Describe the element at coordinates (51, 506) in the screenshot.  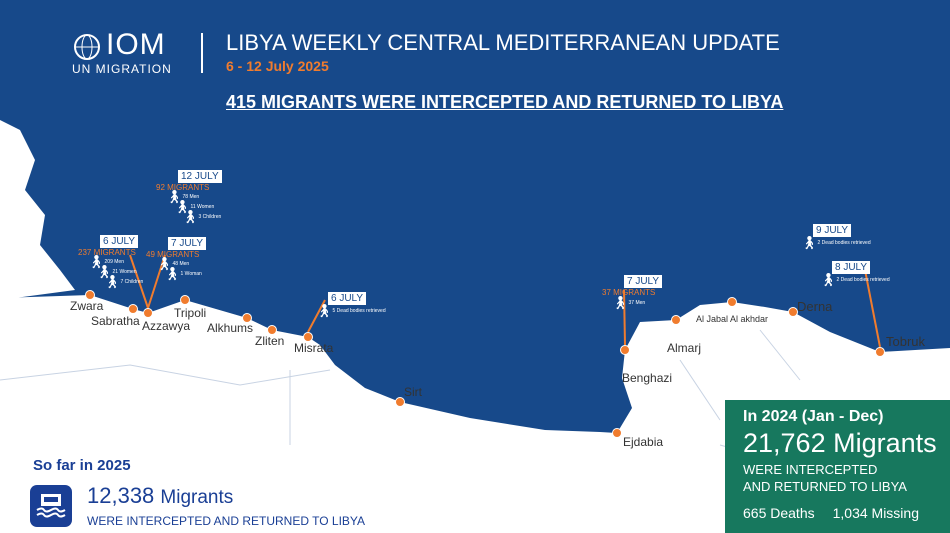
I see `boat-icon` at that location.